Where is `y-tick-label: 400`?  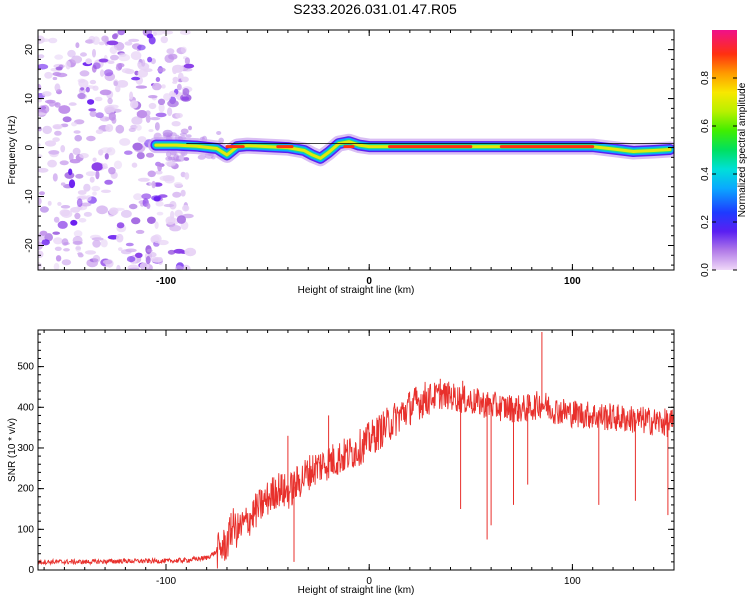
y-tick-label: 400 is located at coordinates (25, 407).